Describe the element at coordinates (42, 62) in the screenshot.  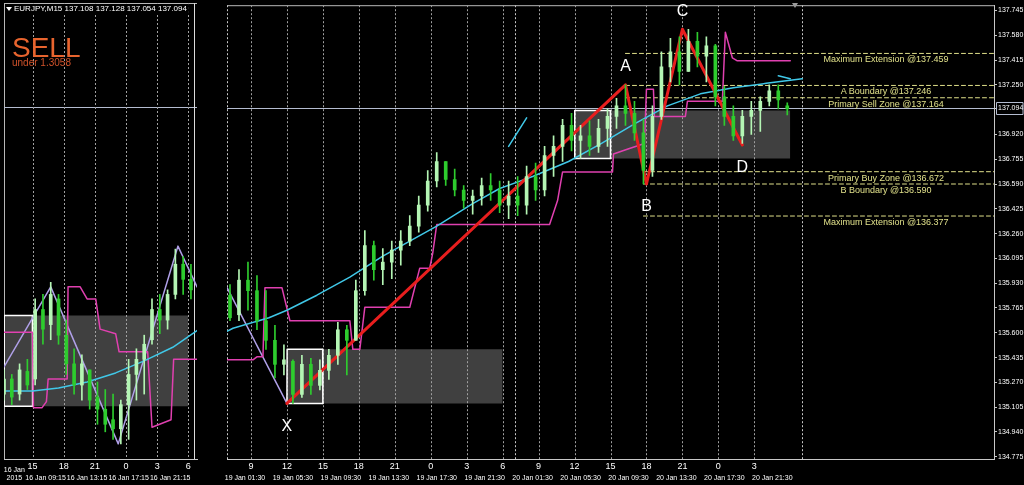
I see `annotation: under 1.3058` at that location.